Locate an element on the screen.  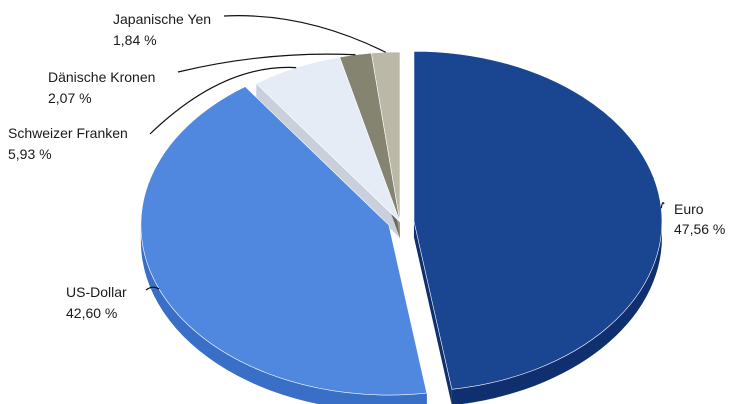
slice-name-label-us-dollar: US-Dollar is located at coordinates (96, 292).